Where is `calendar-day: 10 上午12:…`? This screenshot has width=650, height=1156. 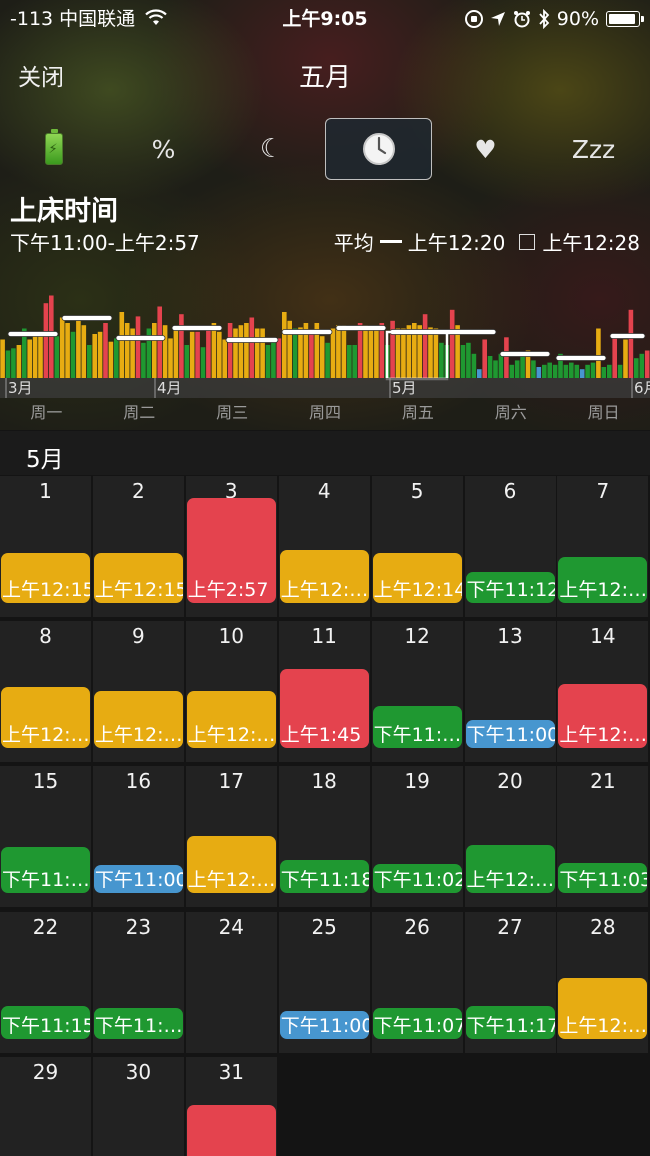 calendar-day: 10 上午12:… is located at coordinates (231, 692).